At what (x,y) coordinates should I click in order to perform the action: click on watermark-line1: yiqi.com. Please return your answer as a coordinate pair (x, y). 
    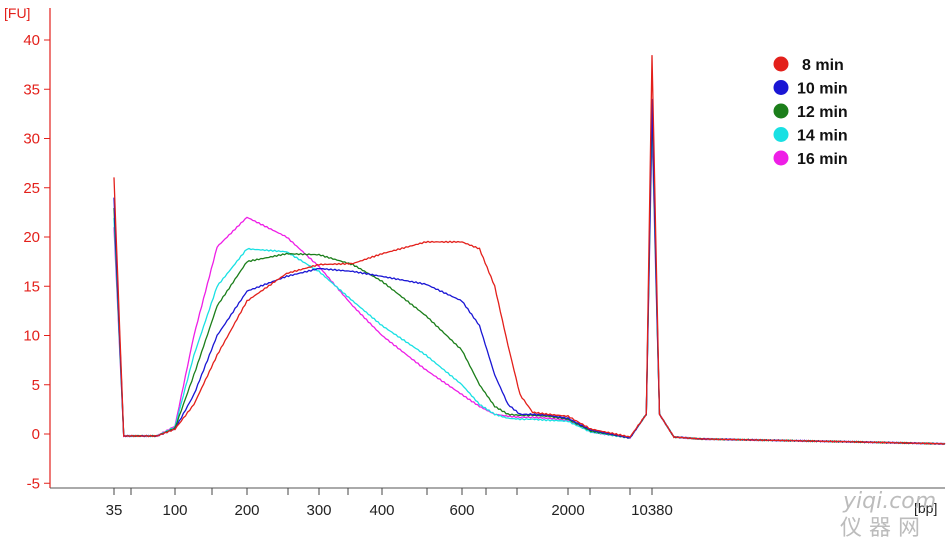
    Looking at the image, I should click on (889, 501).